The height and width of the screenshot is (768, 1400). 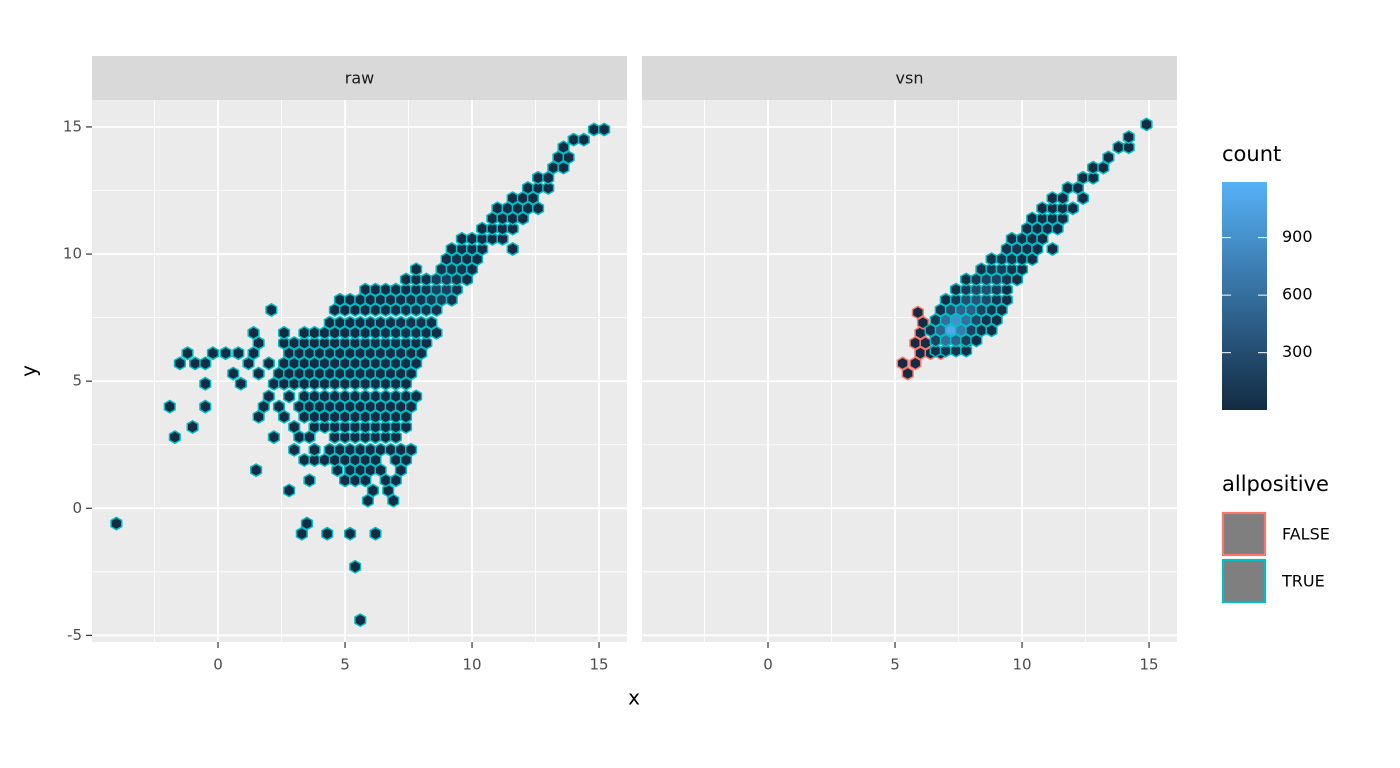 What do you see at coordinates (72, 126) in the screenshot?
I see `y-tick-label: 15` at bounding box center [72, 126].